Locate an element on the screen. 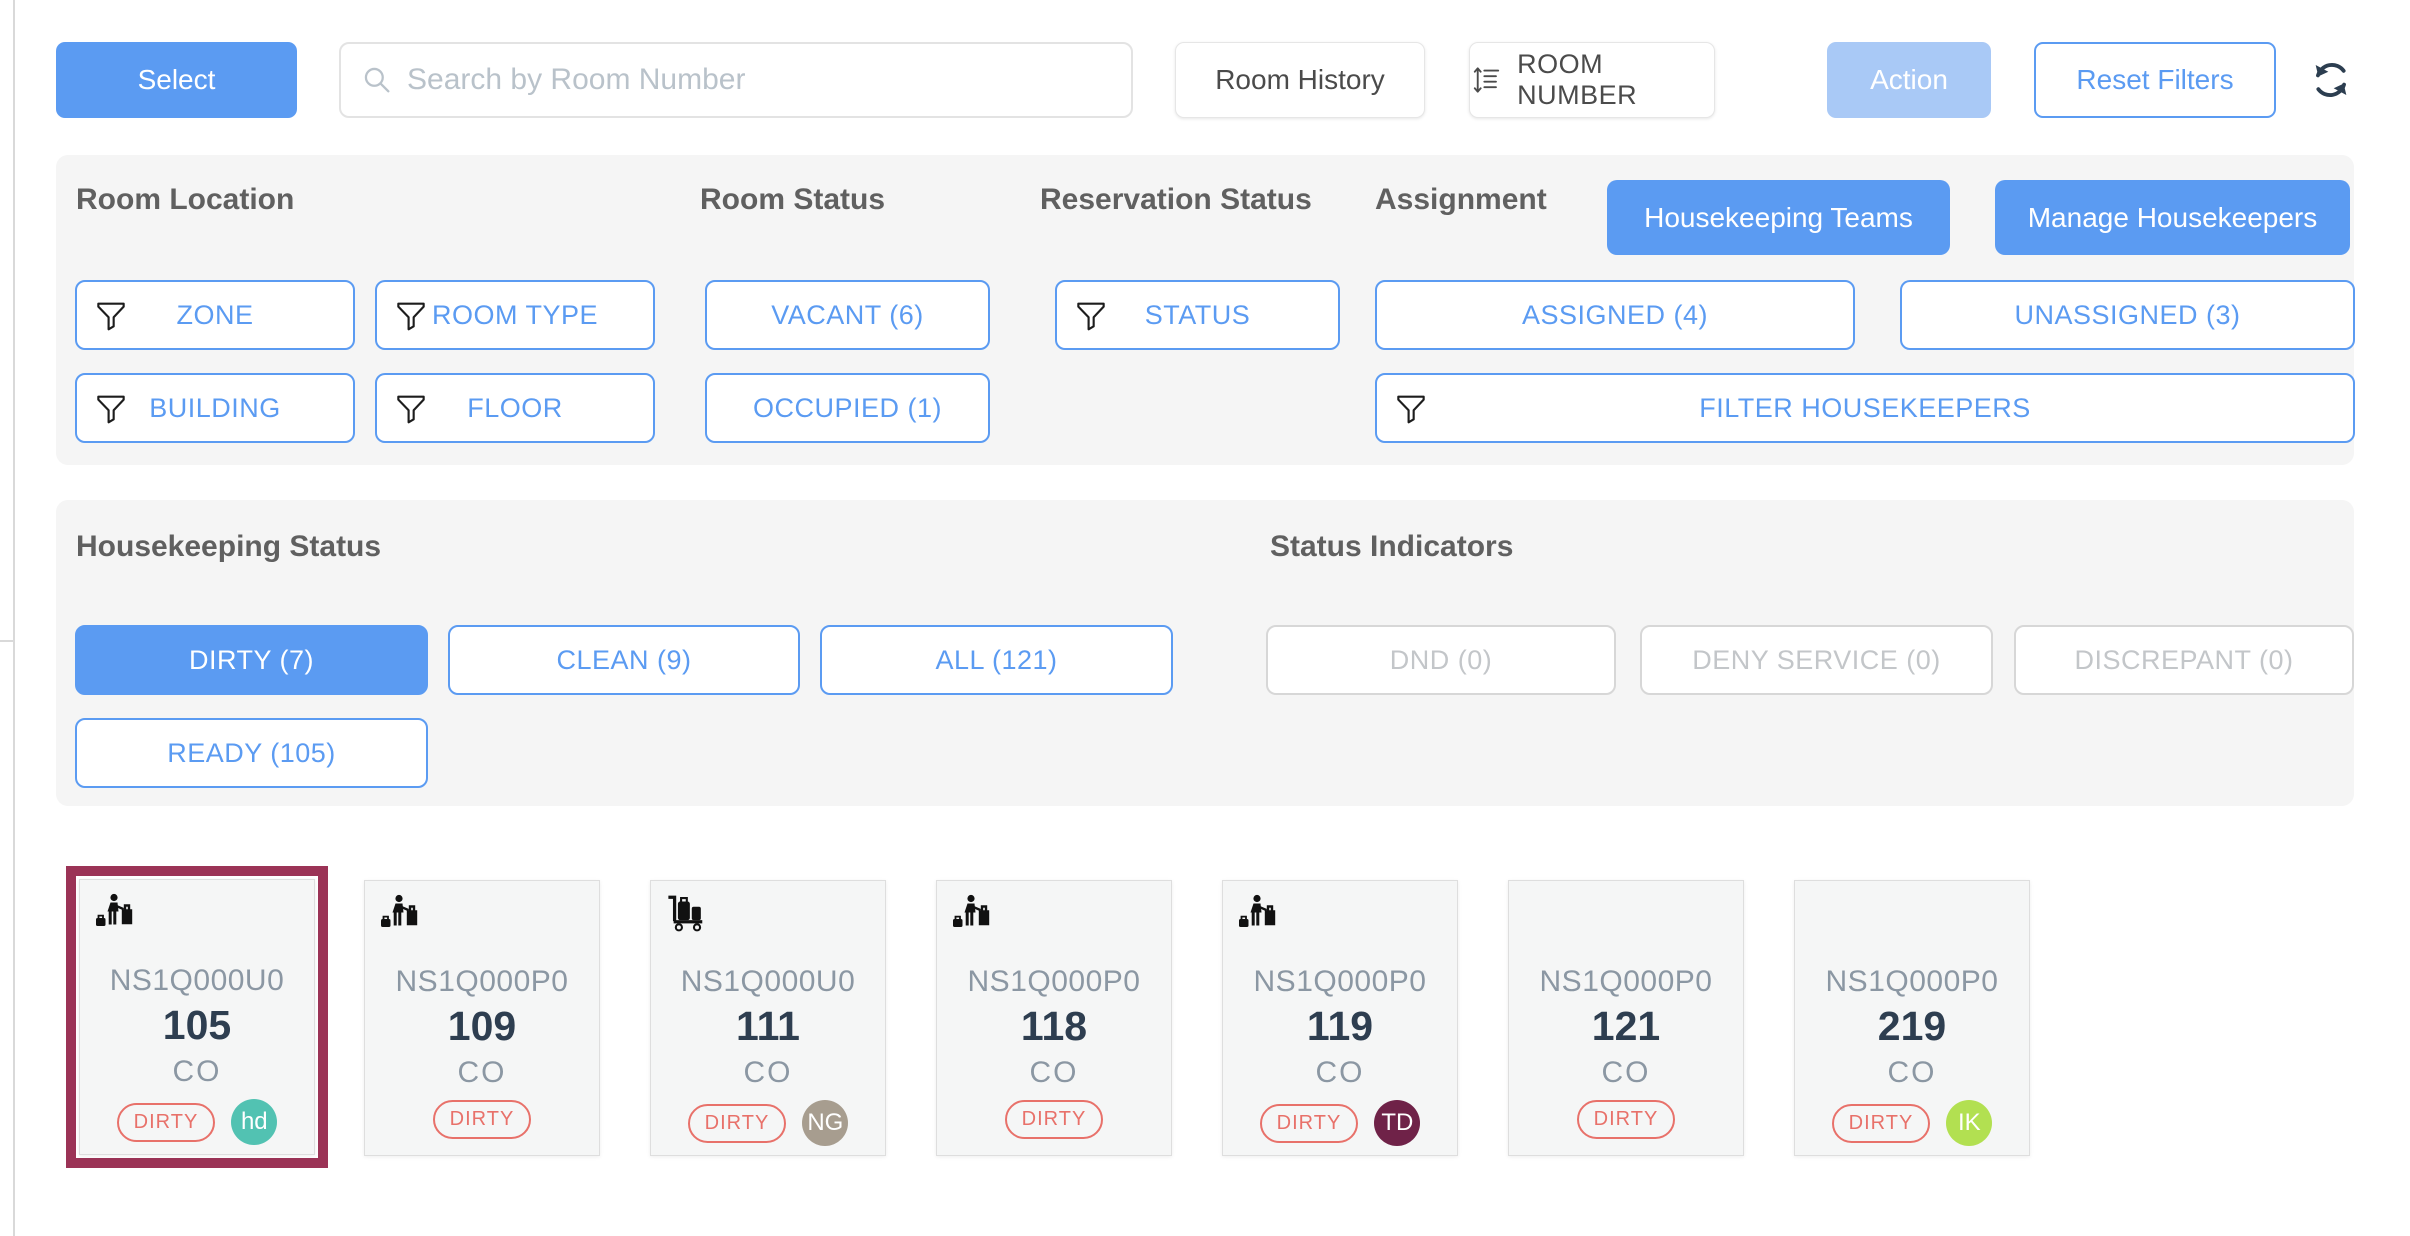 The width and height of the screenshot is (2410, 1236). refresh-icon is located at coordinates (2331, 80).